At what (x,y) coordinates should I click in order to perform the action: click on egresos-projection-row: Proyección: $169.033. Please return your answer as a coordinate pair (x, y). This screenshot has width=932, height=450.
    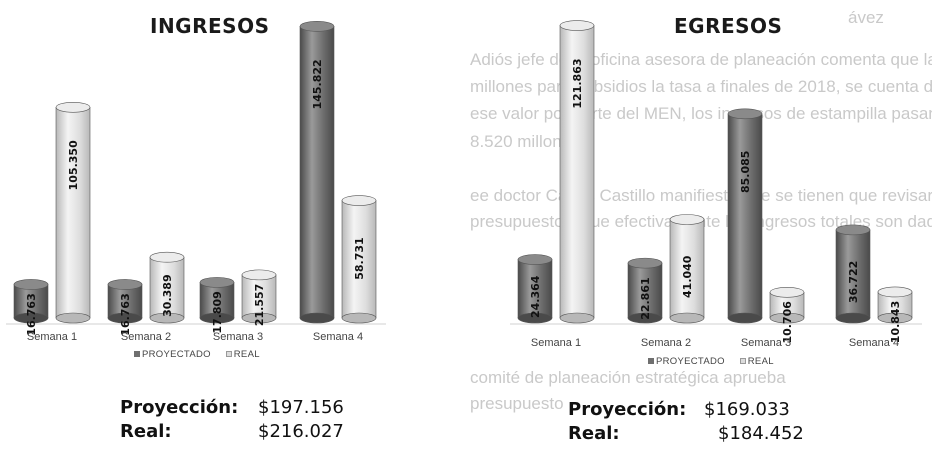
    Looking at the image, I should click on (679, 410).